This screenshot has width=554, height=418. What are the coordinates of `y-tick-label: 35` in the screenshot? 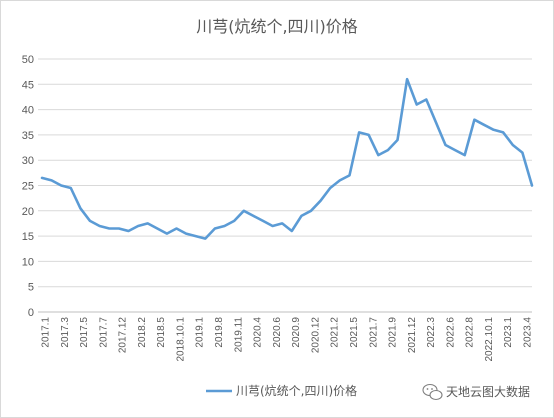 It's located at (28, 136).